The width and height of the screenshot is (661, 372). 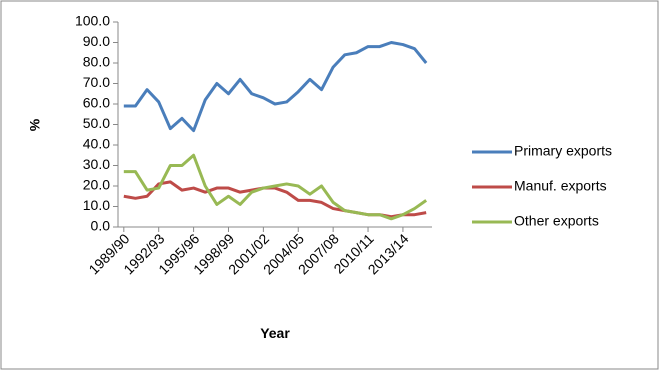 What do you see at coordinates (96, 82) in the screenshot?
I see `y-tick-label: 70.0` at bounding box center [96, 82].